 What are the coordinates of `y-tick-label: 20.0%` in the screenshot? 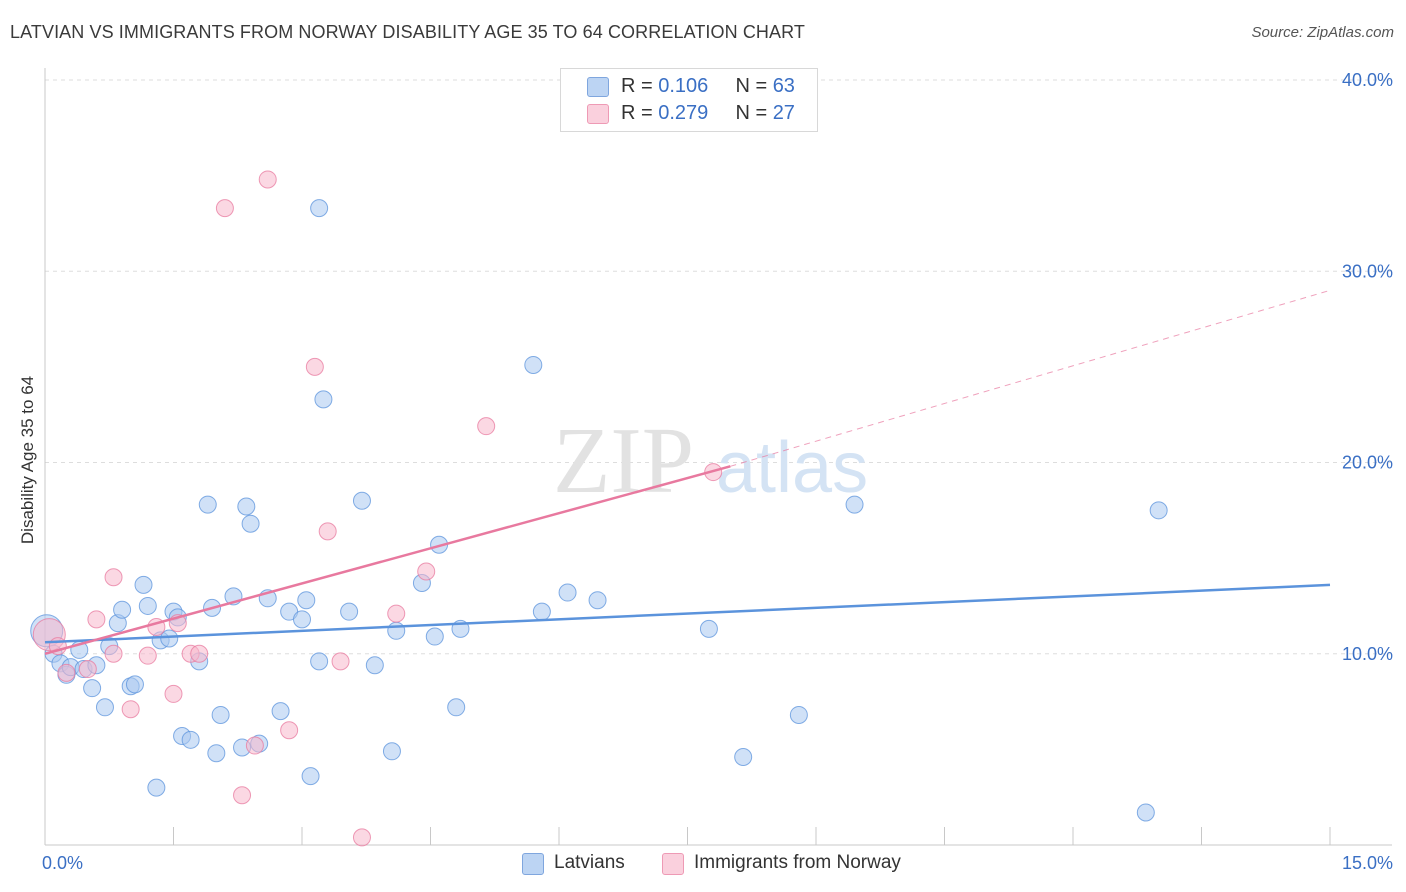 It's located at (1367, 463).